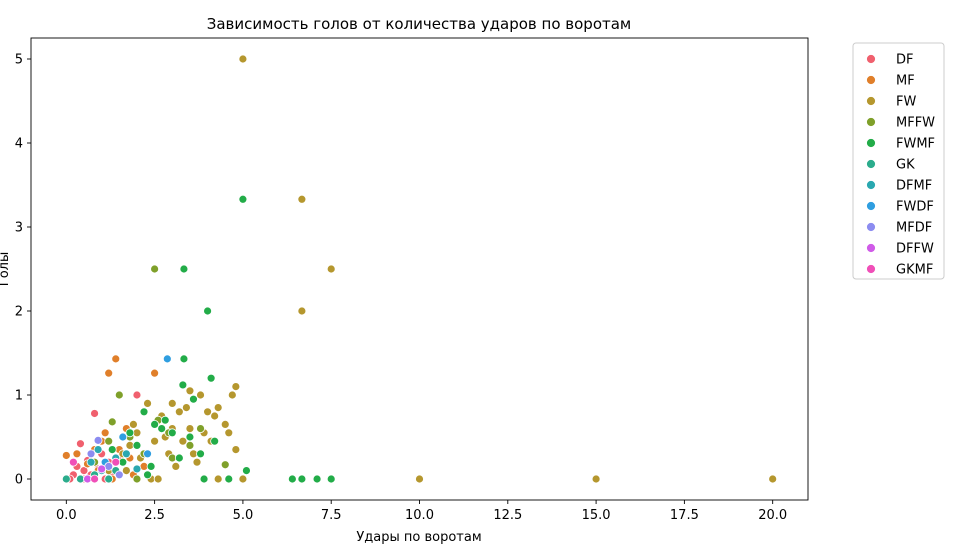  I want to click on y-axis-ticks: 0 1 2 3 4 5, so click(23, 270).